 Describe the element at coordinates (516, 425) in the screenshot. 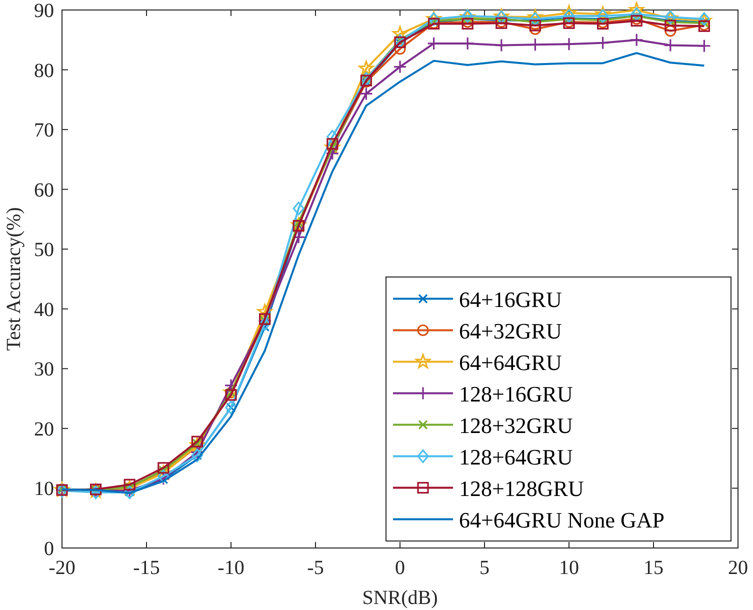

I see `legend-label: 128+32GRU` at that location.